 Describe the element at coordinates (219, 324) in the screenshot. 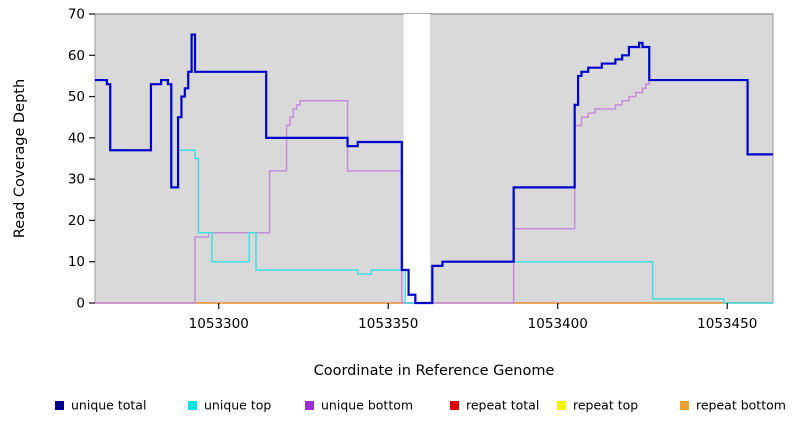

I see `x-tick-label: 1053300` at that location.